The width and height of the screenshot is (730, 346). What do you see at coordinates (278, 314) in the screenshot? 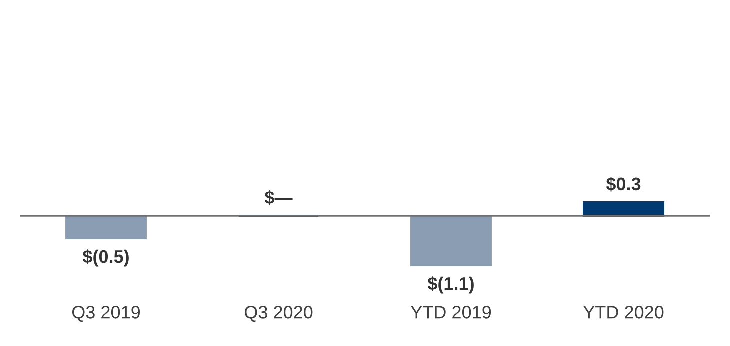
I see `x-tick-label: Q3 2020` at bounding box center [278, 314].